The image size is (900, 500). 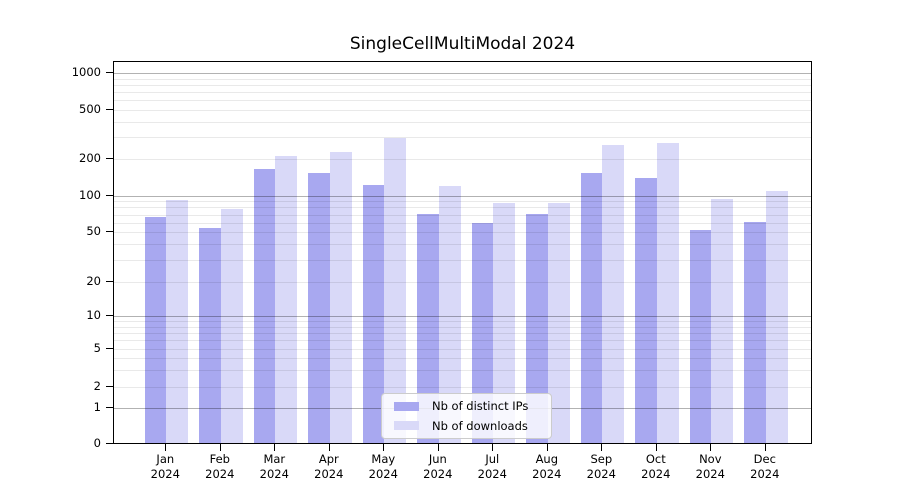 What do you see at coordinates (547, 466) in the screenshot?
I see `x-tick-label-7: Aug 2024` at bounding box center [547, 466].